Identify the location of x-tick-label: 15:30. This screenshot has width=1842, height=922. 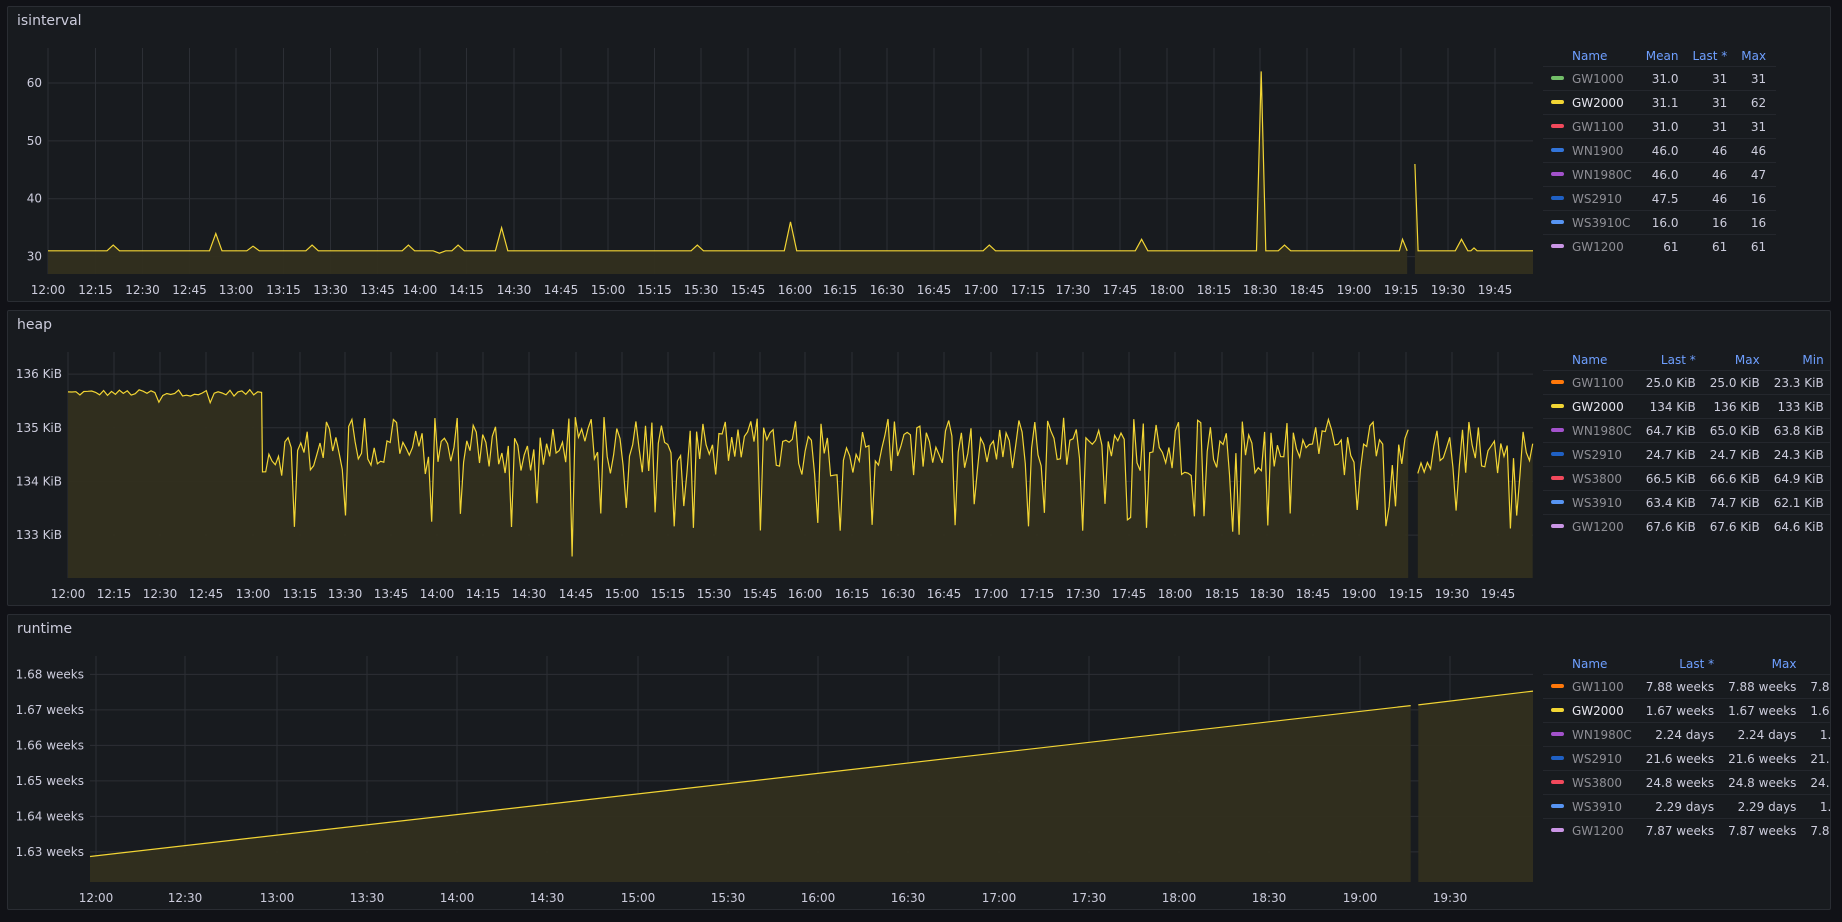
(714, 594).